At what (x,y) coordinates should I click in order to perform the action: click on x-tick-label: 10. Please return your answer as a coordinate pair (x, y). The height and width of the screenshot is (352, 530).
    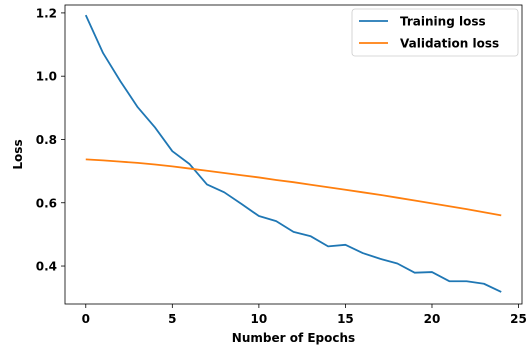
    Looking at the image, I should click on (259, 319).